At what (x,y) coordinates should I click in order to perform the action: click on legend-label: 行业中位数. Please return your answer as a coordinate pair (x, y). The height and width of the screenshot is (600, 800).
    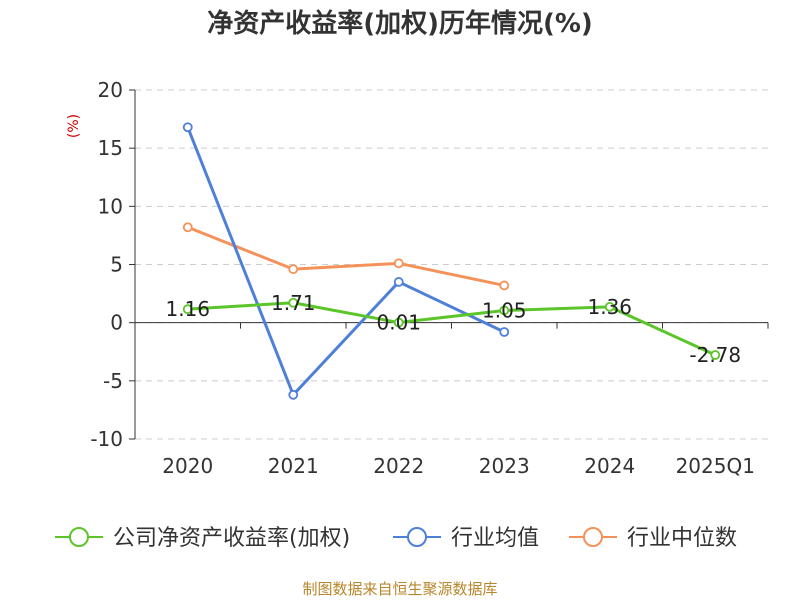
    Looking at the image, I should click on (682, 538).